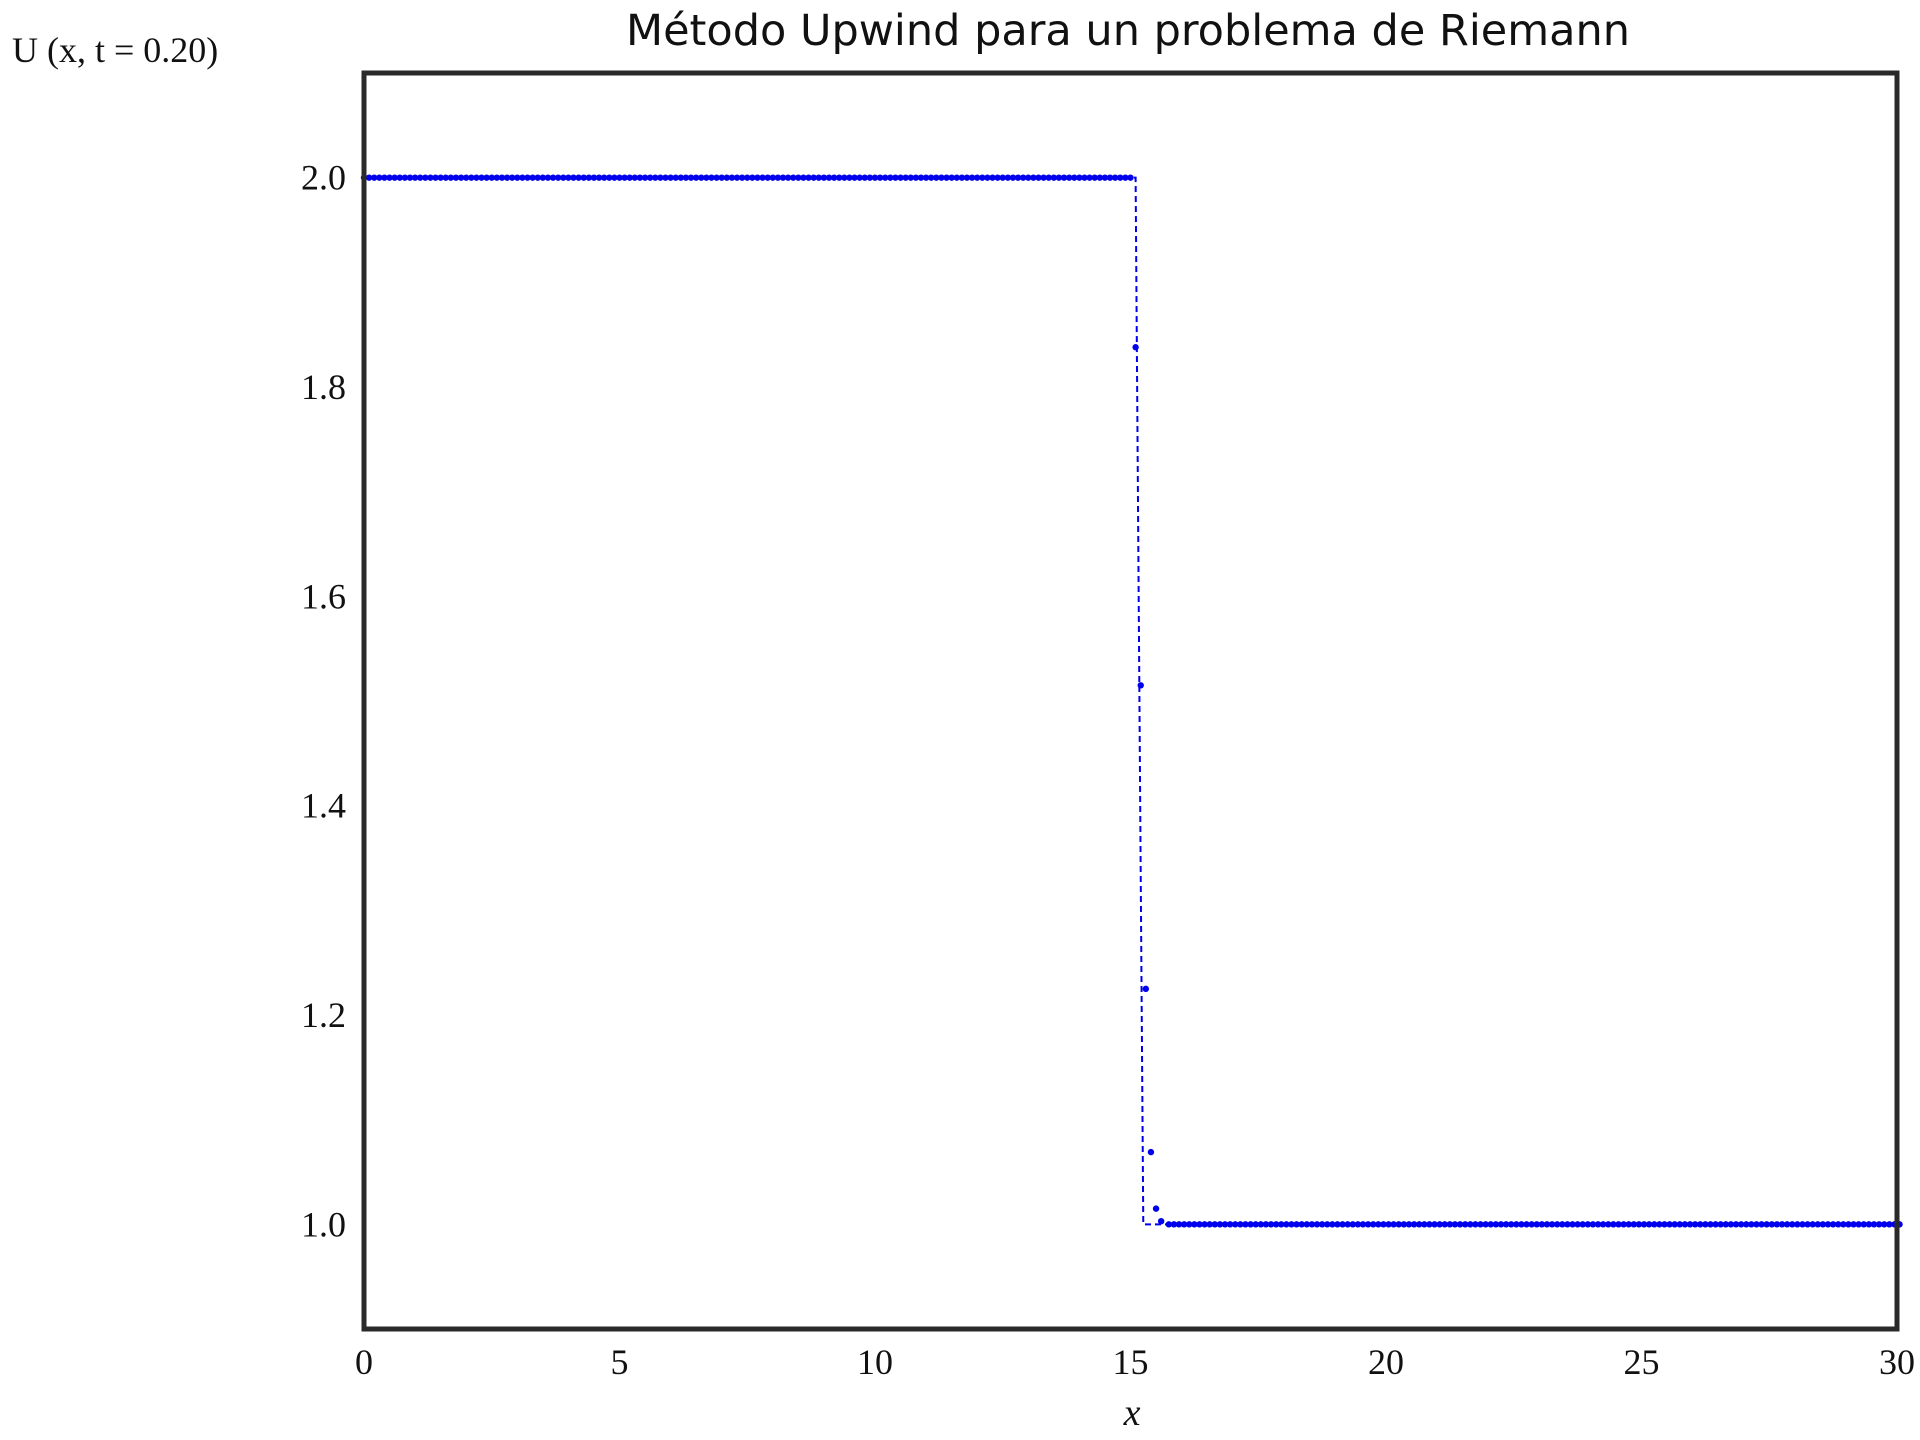  Describe the element at coordinates (364, 1362) in the screenshot. I see `x-tick-label: 0` at that location.